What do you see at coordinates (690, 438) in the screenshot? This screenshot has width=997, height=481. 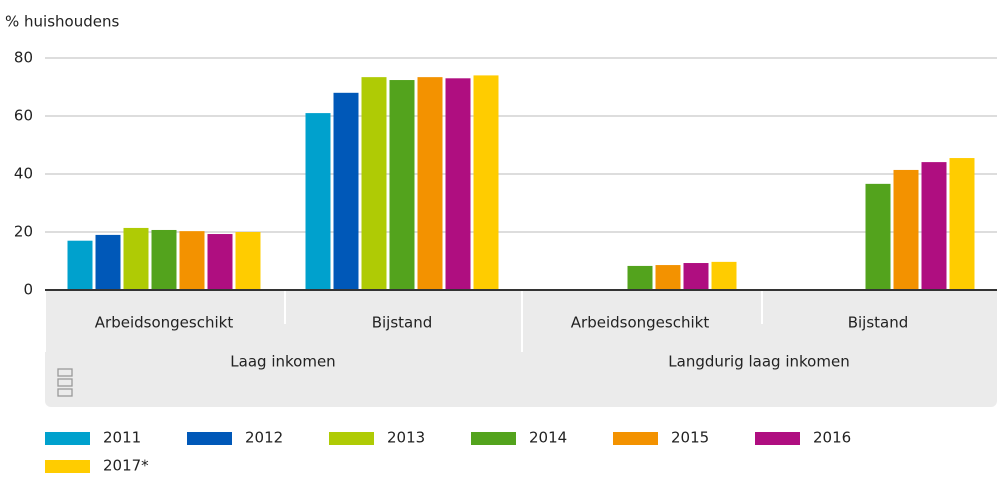 I see `legend-label: 2015` at bounding box center [690, 438].